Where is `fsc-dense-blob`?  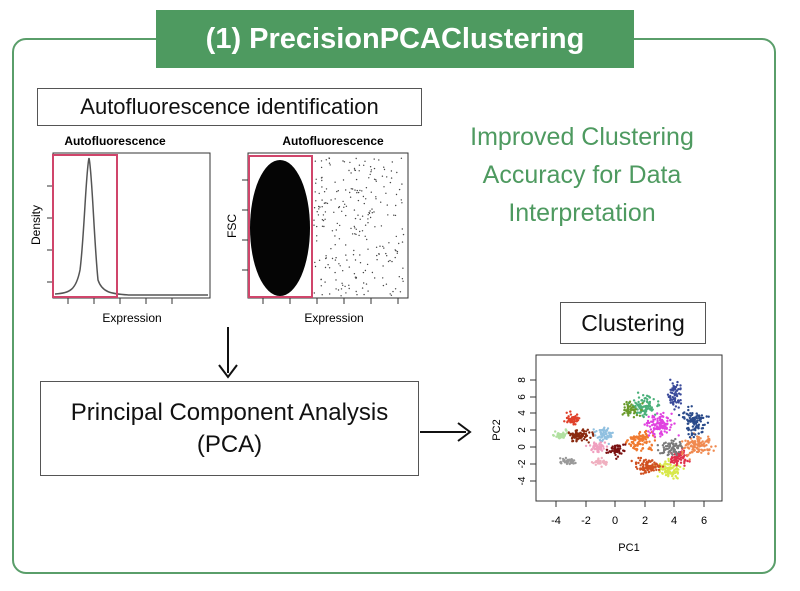 fsc-dense-blob is located at coordinates (280, 228).